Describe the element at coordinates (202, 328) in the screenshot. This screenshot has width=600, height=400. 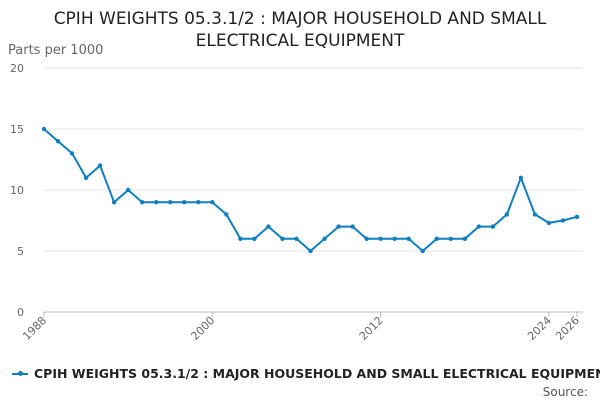
I see `x-tick-label: 2000` at that location.